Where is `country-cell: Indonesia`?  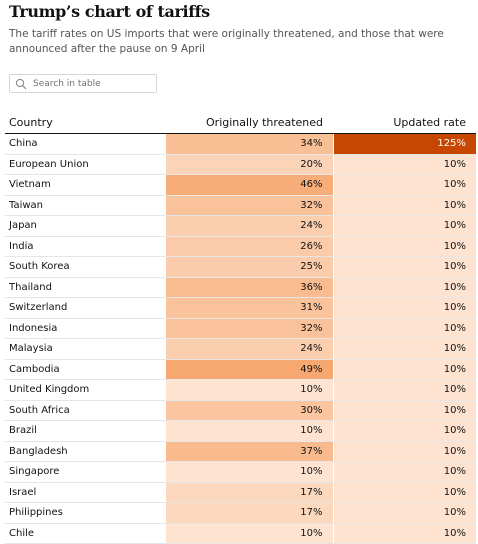 country-cell: Indonesia is located at coordinates (85, 328).